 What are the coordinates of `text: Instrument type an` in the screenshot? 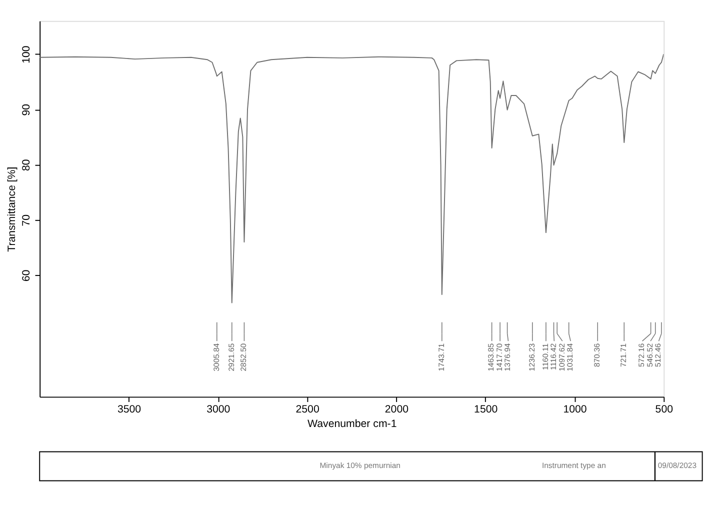 It's located at (574, 465).